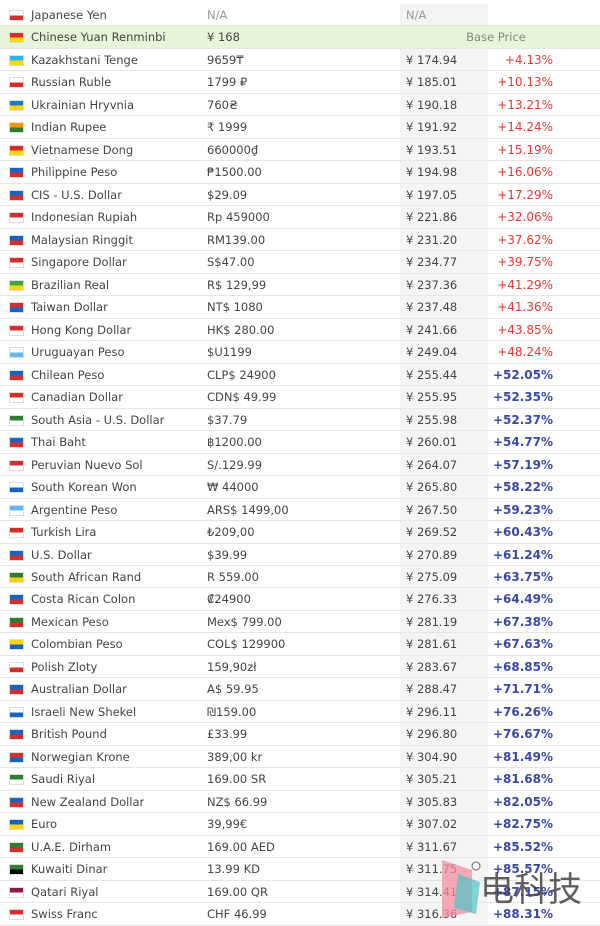 This screenshot has width=600, height=926. What do you see at coordinates (432, 307) in the screenshot?
I see `converted-price: ¥ 237.48` at bounding box center [432, 307].